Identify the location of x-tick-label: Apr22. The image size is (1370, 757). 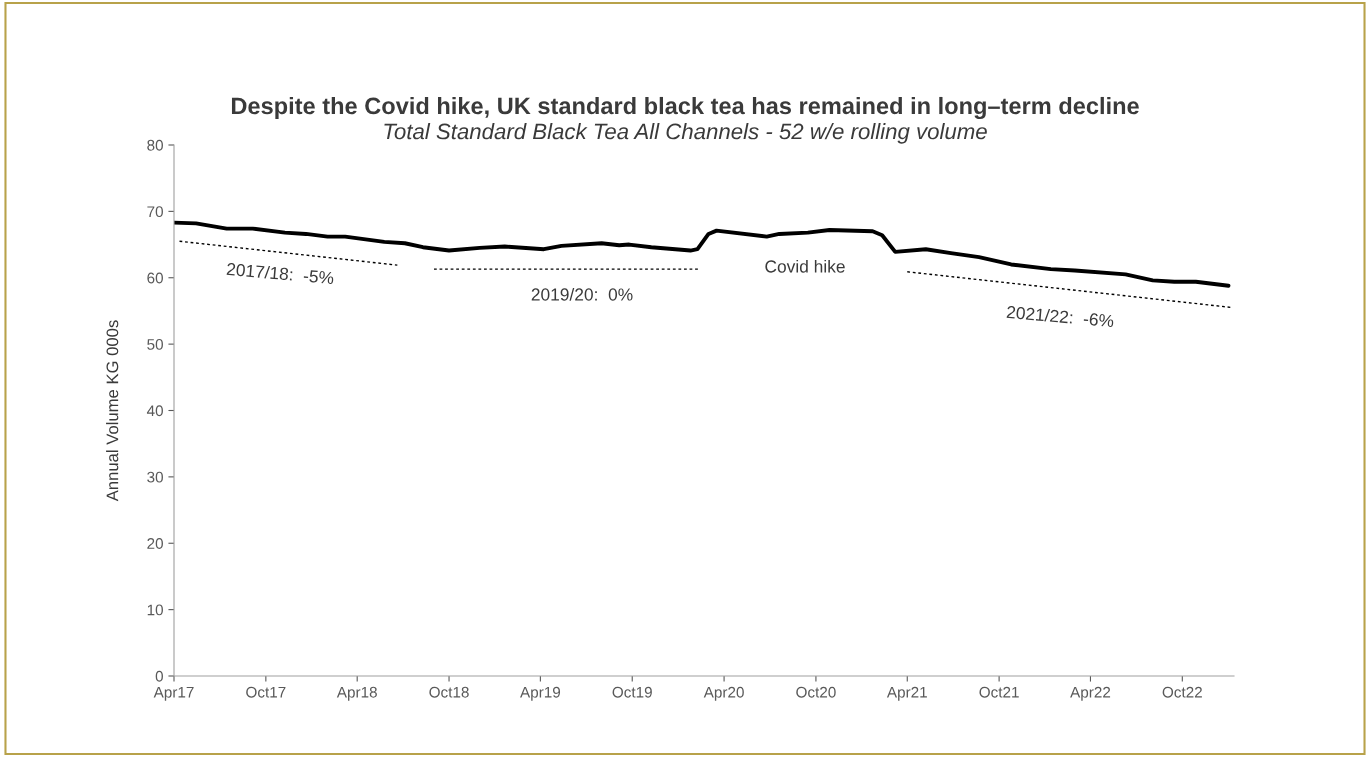
(1090, 693).